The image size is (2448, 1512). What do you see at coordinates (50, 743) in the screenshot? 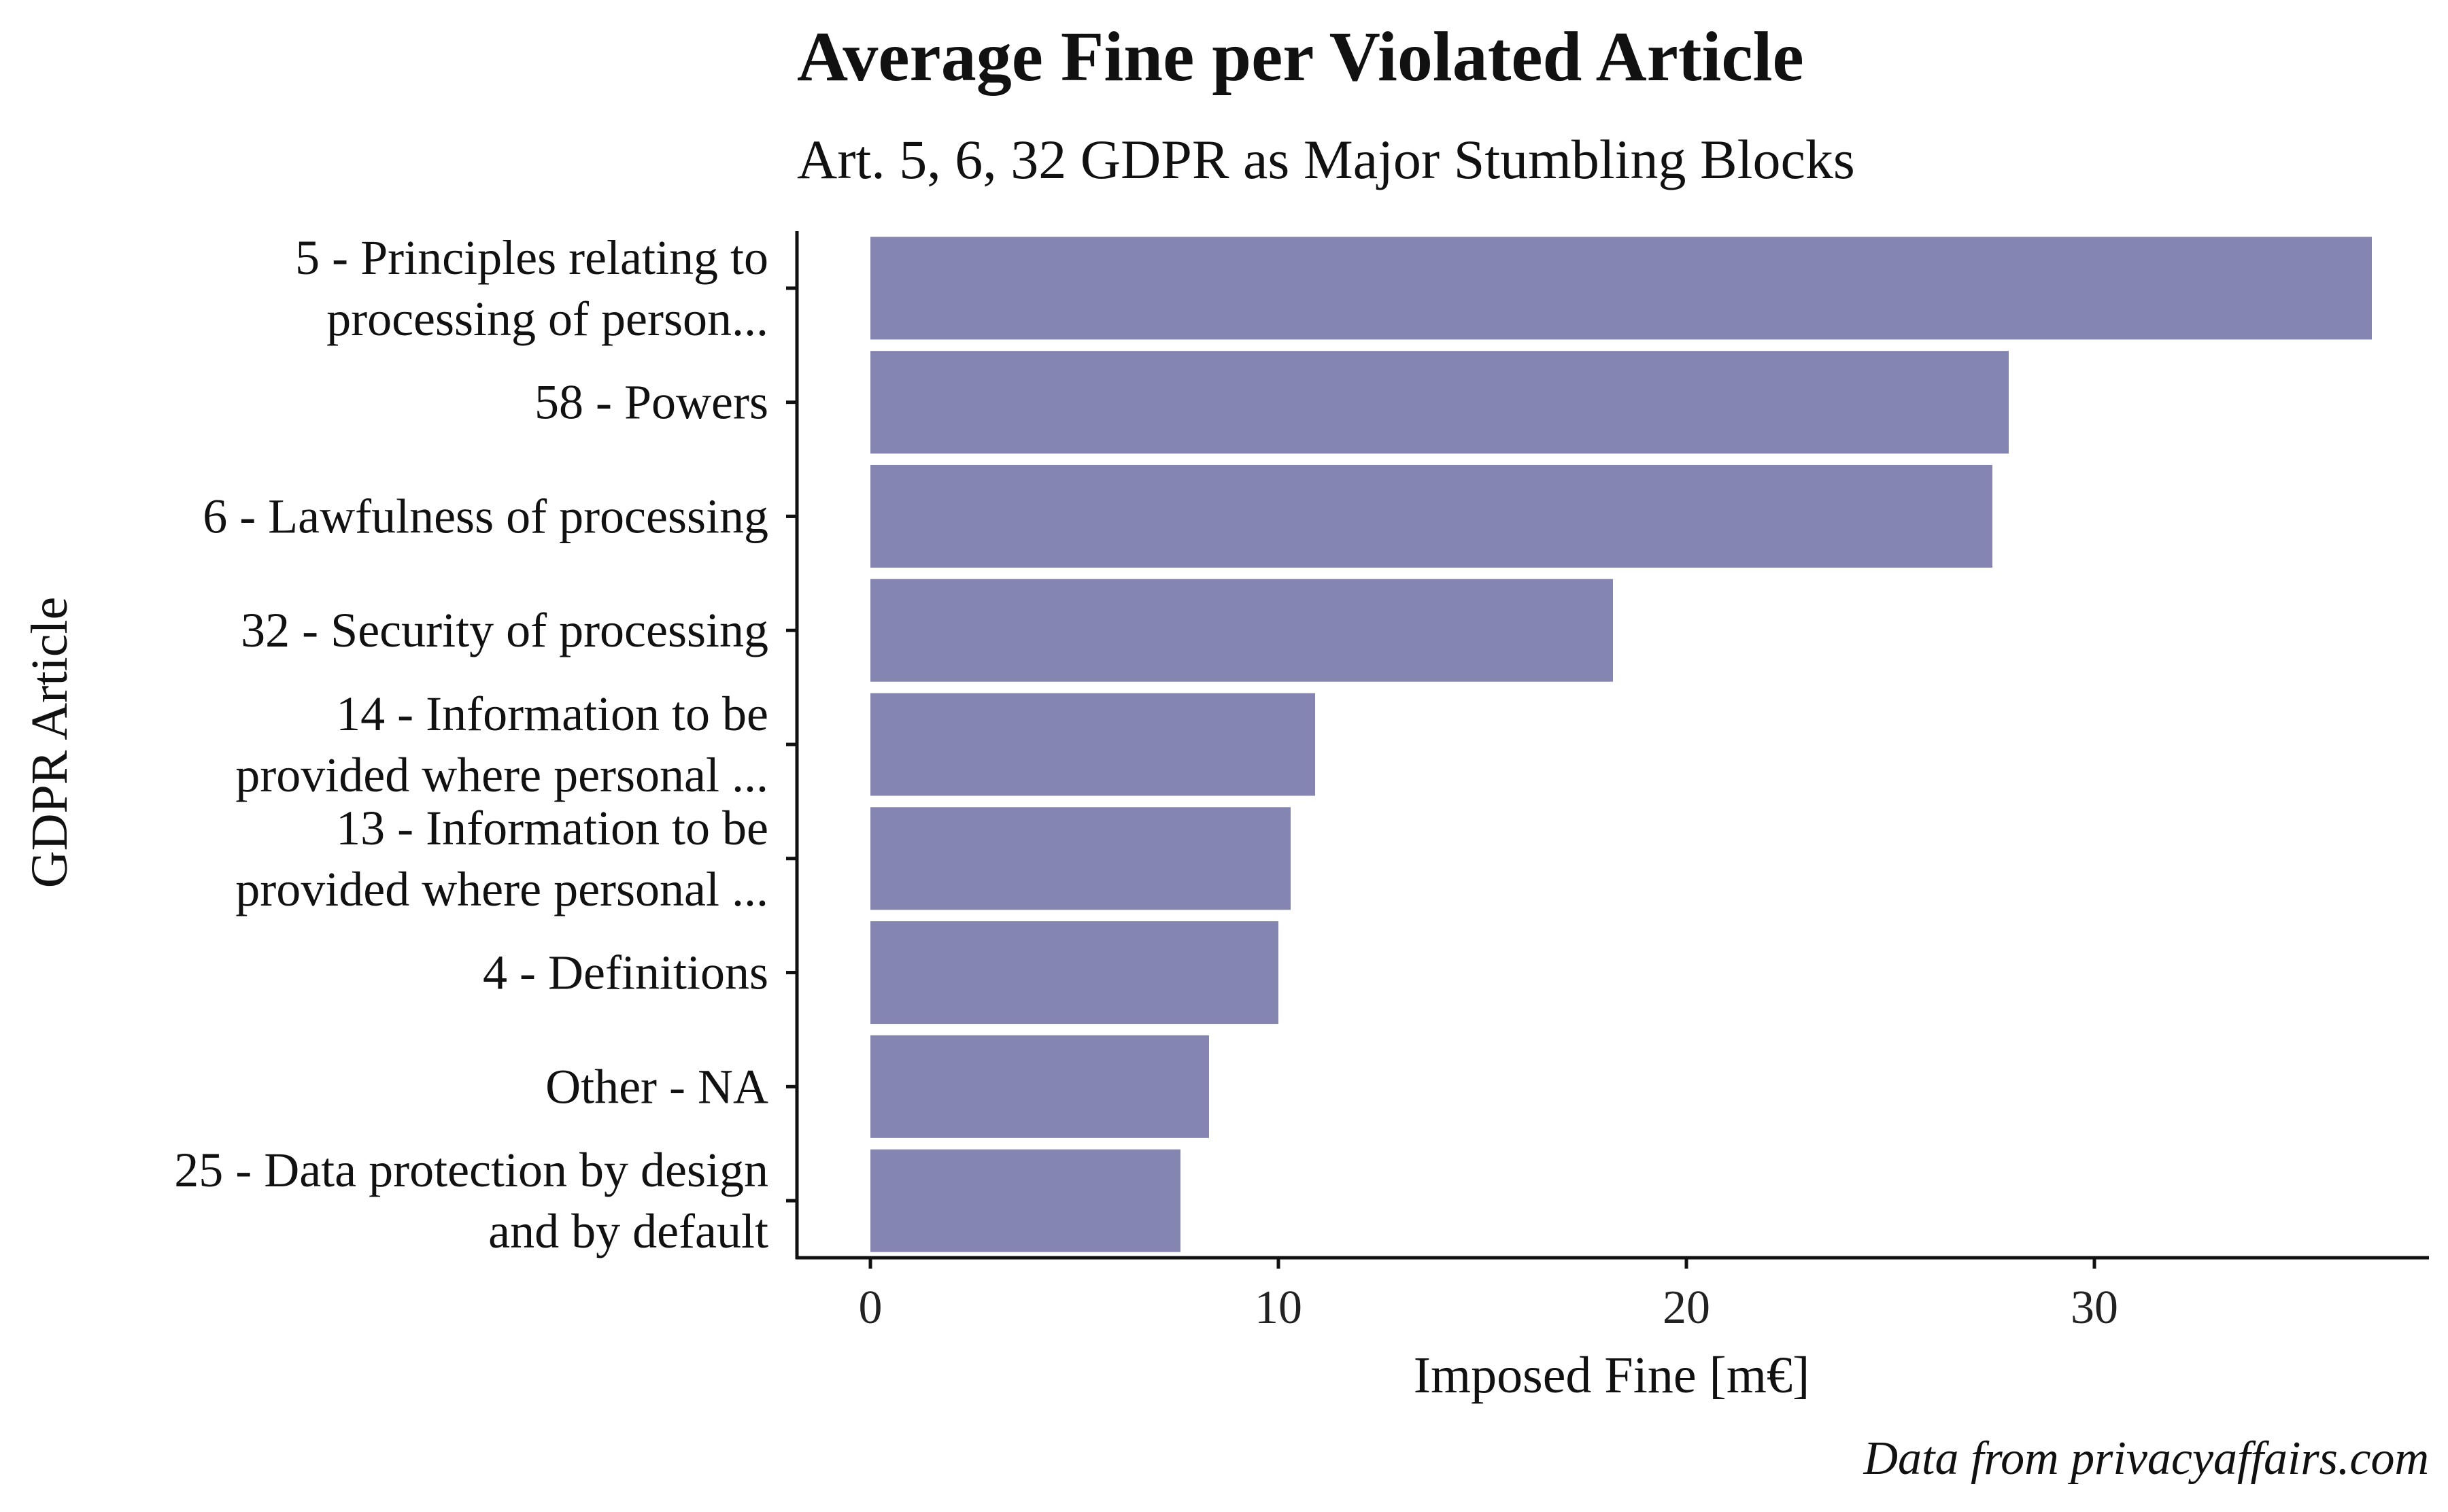
I see `y-axis-title: GDPR Article` at bounding box center [50, 743].